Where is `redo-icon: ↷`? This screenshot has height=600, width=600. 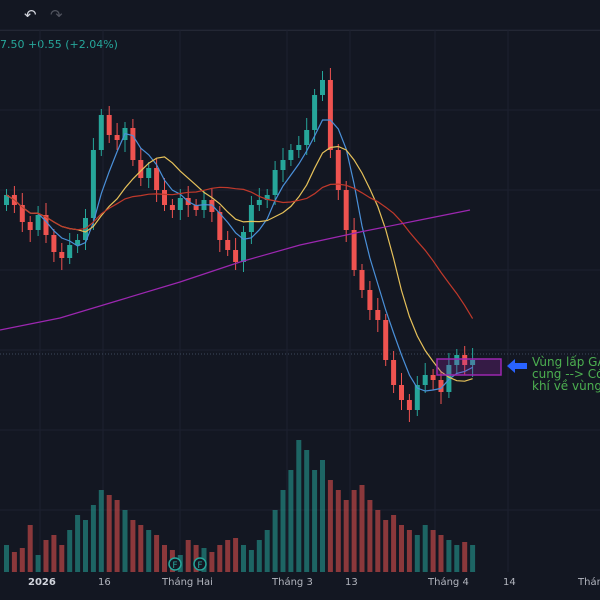 redo-icon: ↷ is located at coordinates (56, 15).